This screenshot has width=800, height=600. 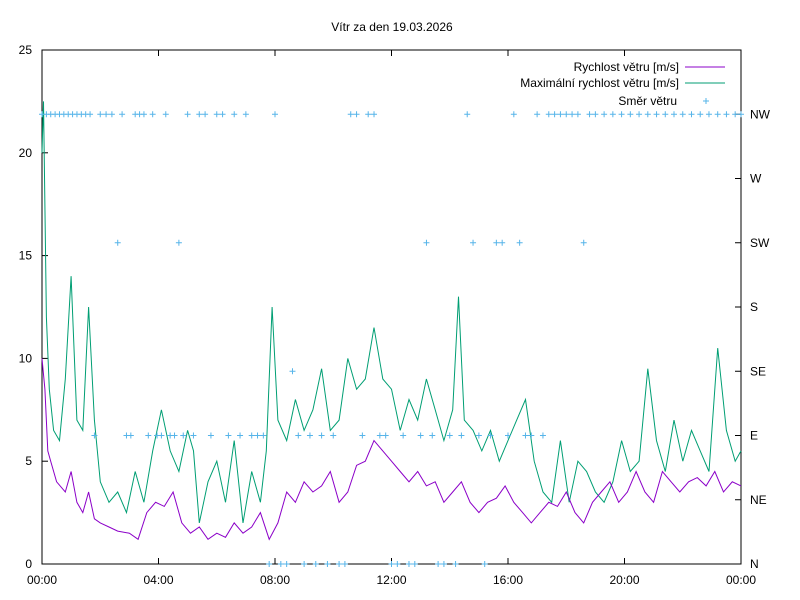 I want to click on chart-title: Vítr za den 19.03.2026, so click(x=392, y=27).